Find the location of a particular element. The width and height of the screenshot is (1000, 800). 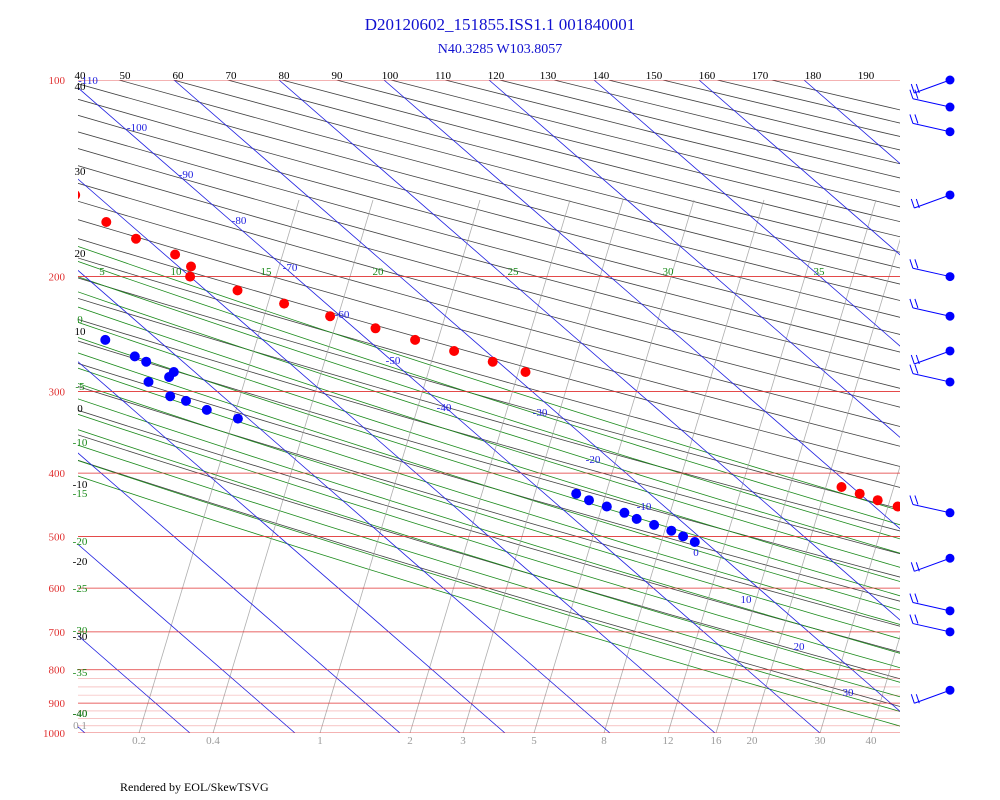

mixing-ratio-label: 0.2 is located at coordinates (139, 741).